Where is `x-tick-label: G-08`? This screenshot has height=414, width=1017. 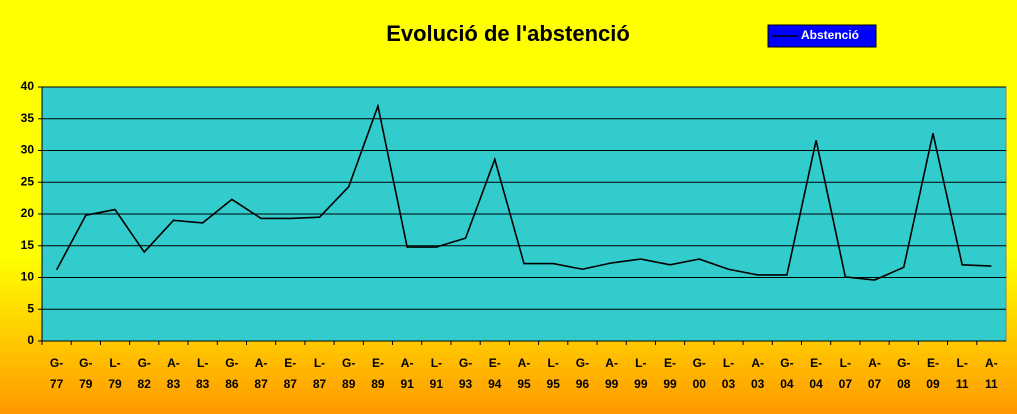 x-tick-label: G-08 is located at coordinates (904, 373).